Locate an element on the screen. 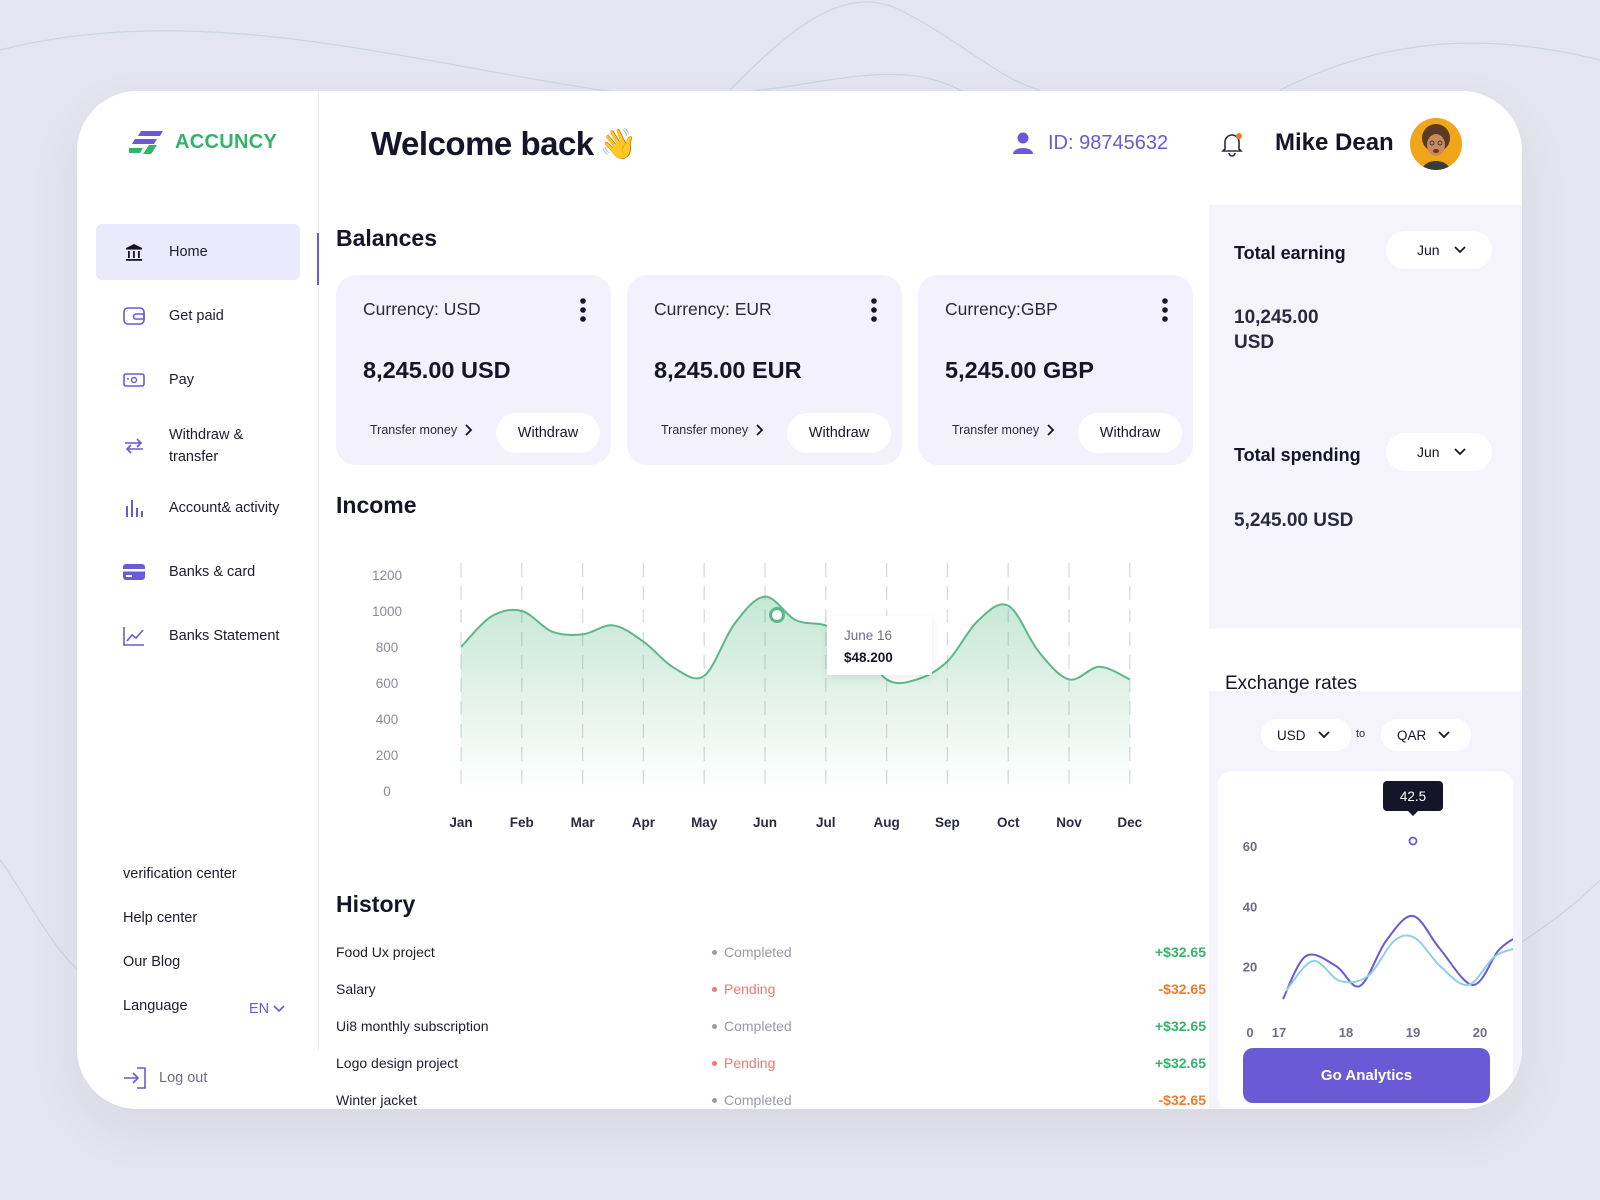 This screenshot has width=1600, height=1200. status-dot is located at coordinates (714, 989).